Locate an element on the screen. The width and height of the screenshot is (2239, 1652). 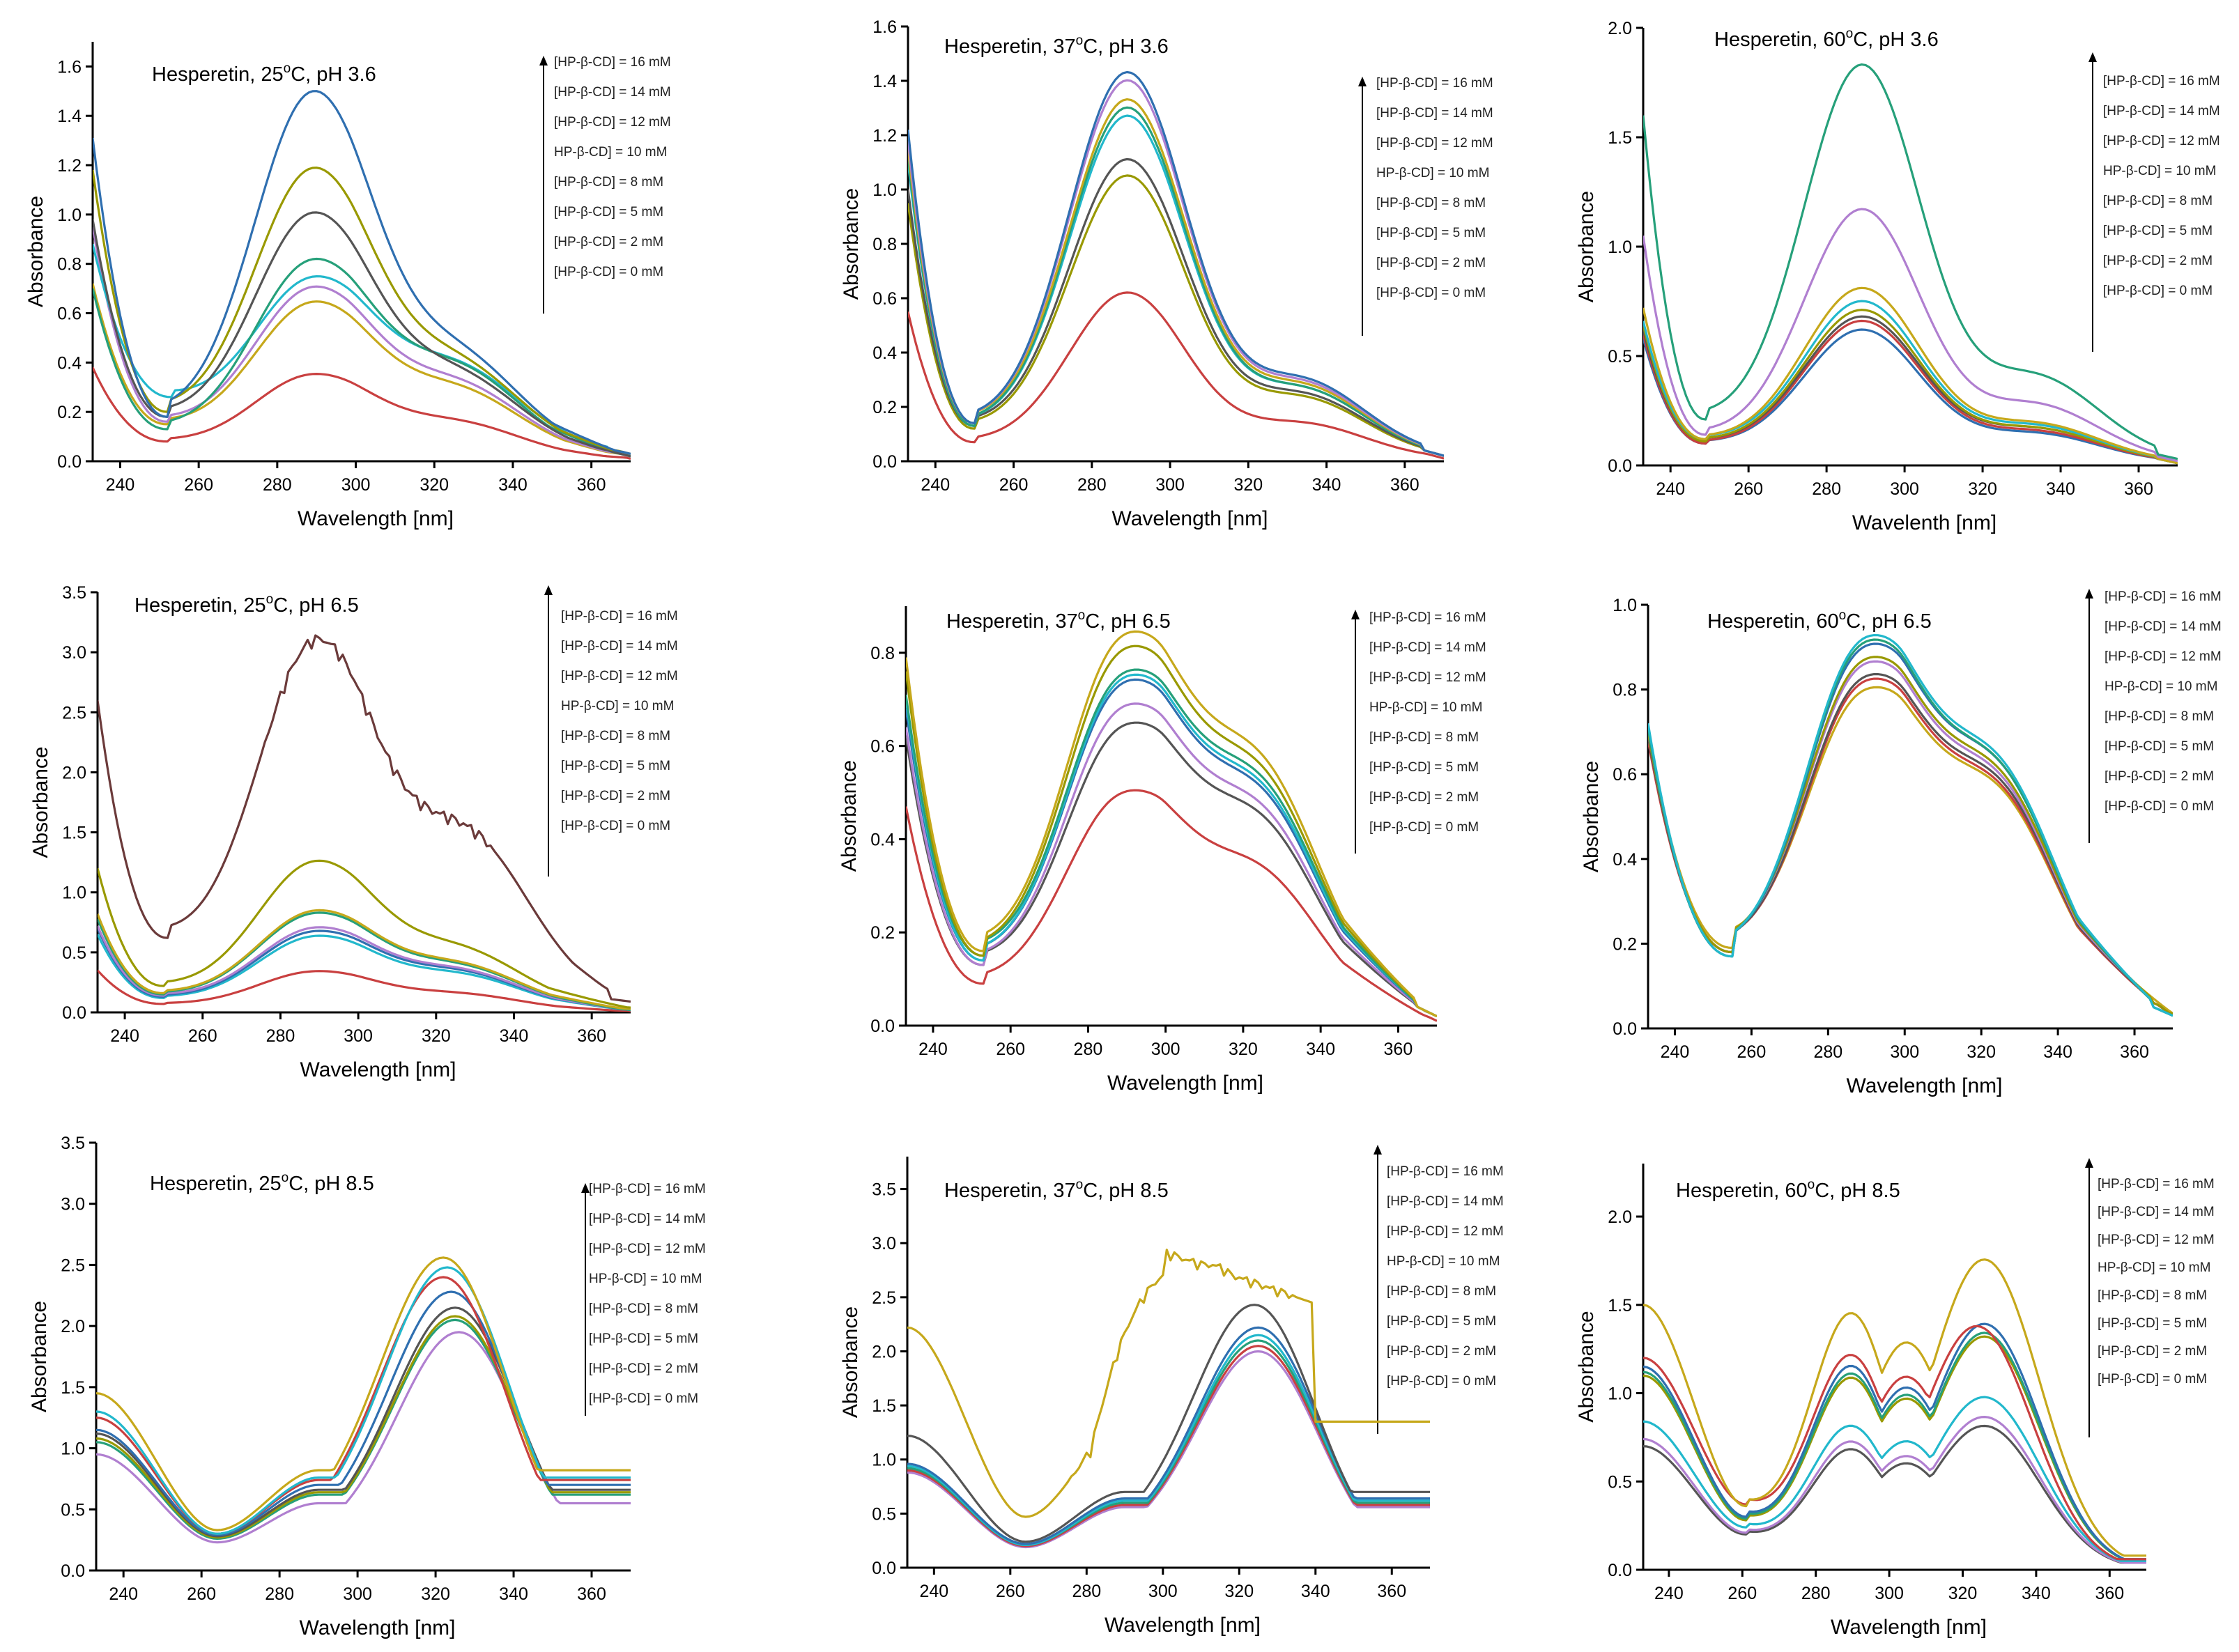
x-axis-title: Wavelenth [nm] is located at coordinates (1924, 522).